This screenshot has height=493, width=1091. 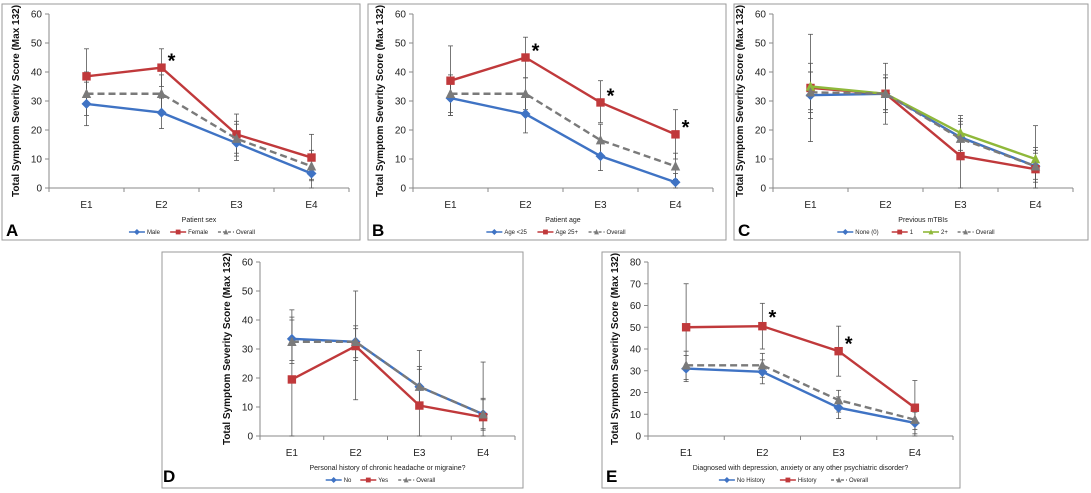 I want to click on legend-swatch-male-marker, so click(x=136, y=232).